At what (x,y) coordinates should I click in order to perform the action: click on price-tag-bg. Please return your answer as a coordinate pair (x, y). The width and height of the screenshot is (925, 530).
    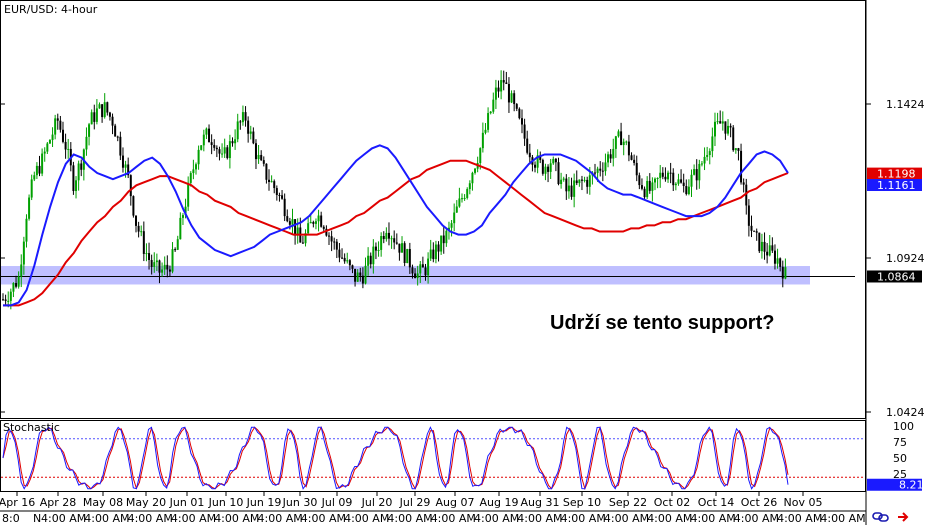
    Looking at the image, I should click on (894, 185).